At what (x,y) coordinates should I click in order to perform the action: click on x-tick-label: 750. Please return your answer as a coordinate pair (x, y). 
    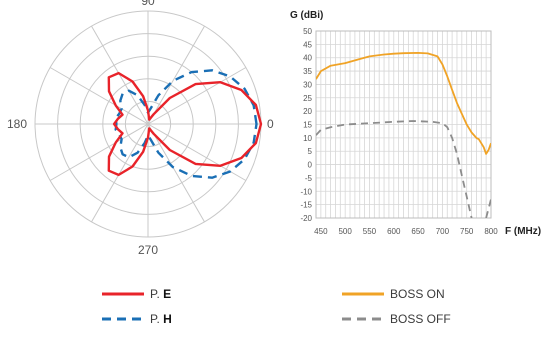
    Looking at the image, I should click on (467, 231).